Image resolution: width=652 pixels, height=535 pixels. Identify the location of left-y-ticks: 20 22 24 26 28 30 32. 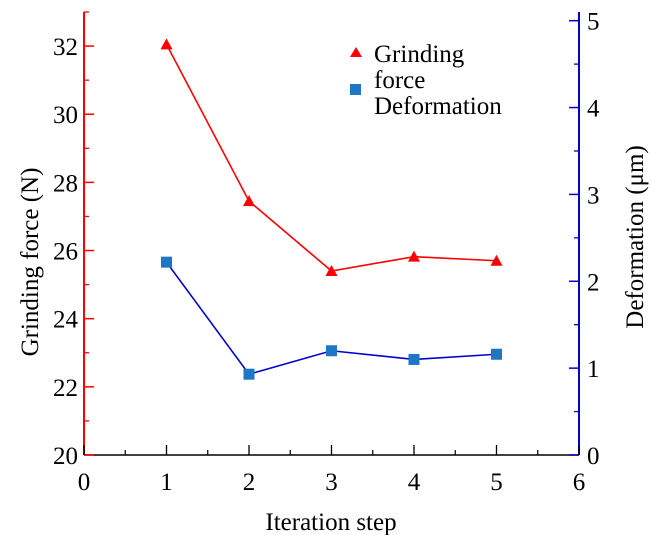
(73, 240).